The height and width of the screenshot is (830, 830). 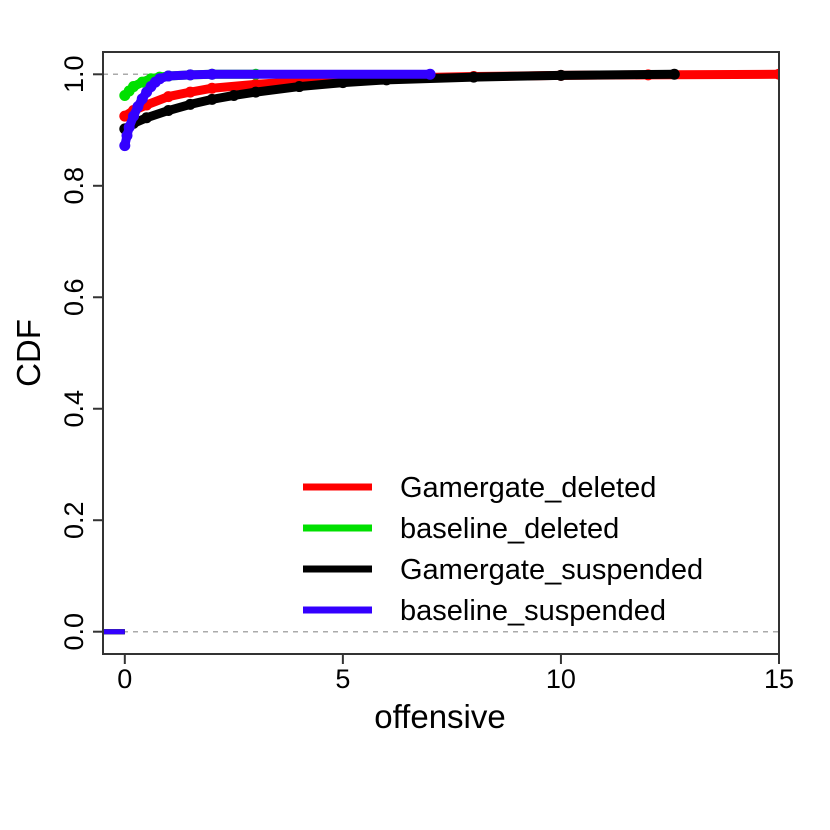 I want to click on x-axis-title: offensive, so click(x=439, y=716).